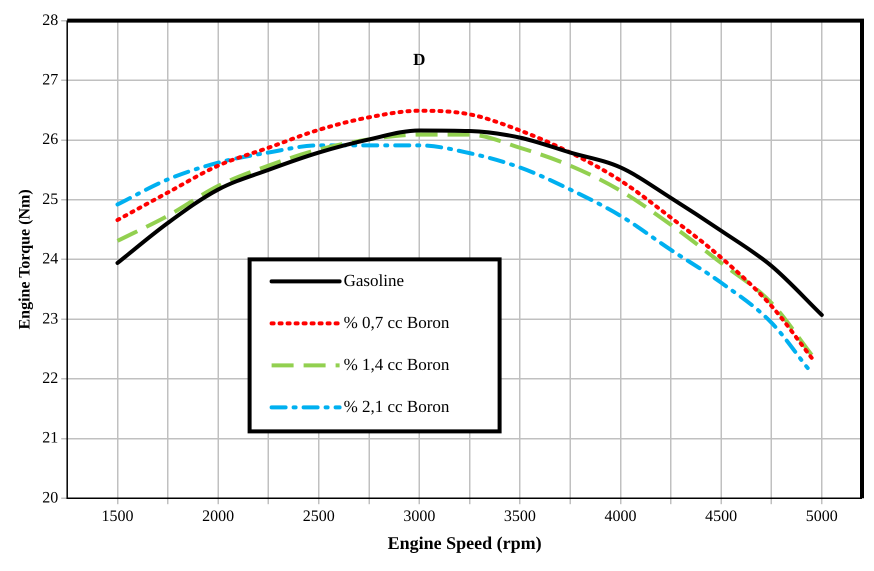  I want to click on y-tick-label: 23, so click(50, 319).